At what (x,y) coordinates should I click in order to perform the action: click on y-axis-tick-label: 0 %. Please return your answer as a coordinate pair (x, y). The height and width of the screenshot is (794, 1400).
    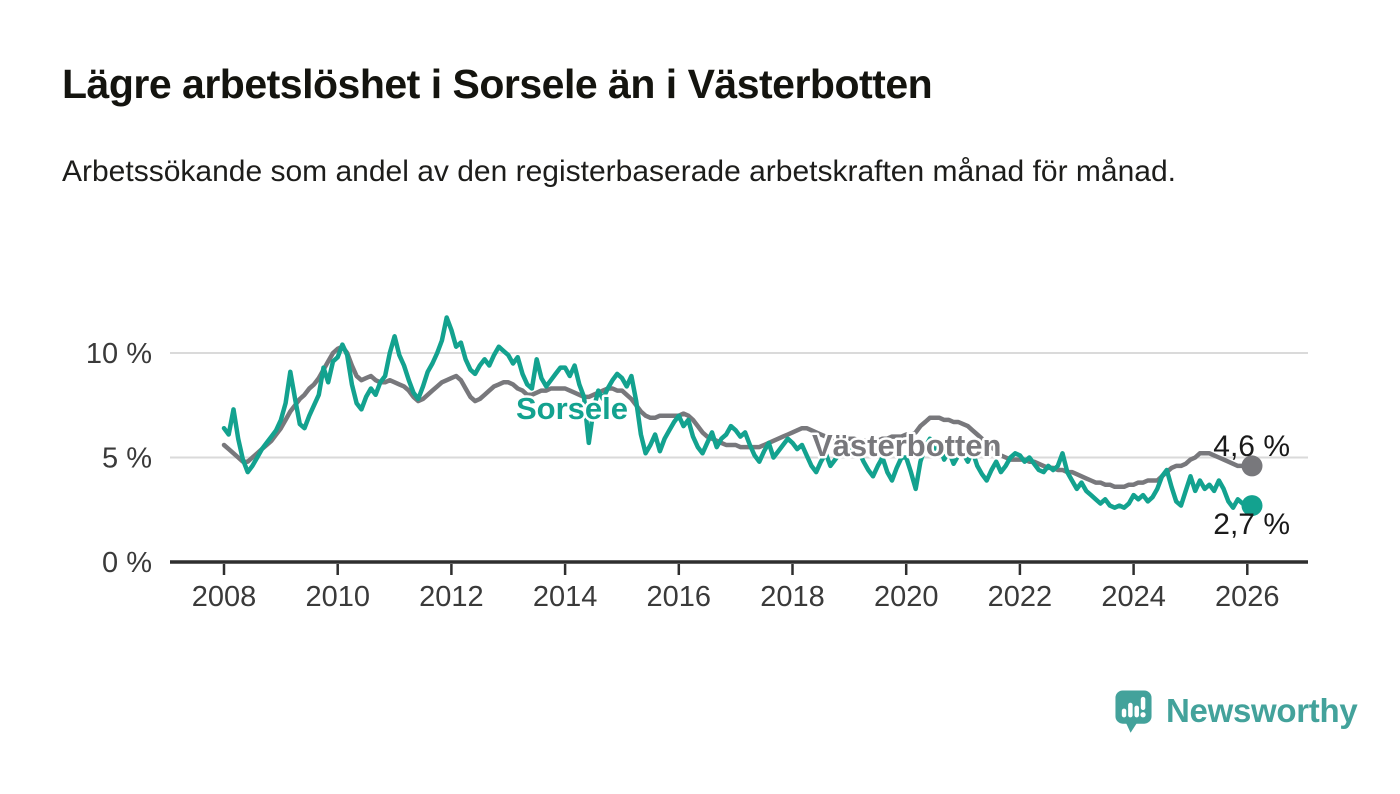
    Looking at the image, I should click on (127, 563).